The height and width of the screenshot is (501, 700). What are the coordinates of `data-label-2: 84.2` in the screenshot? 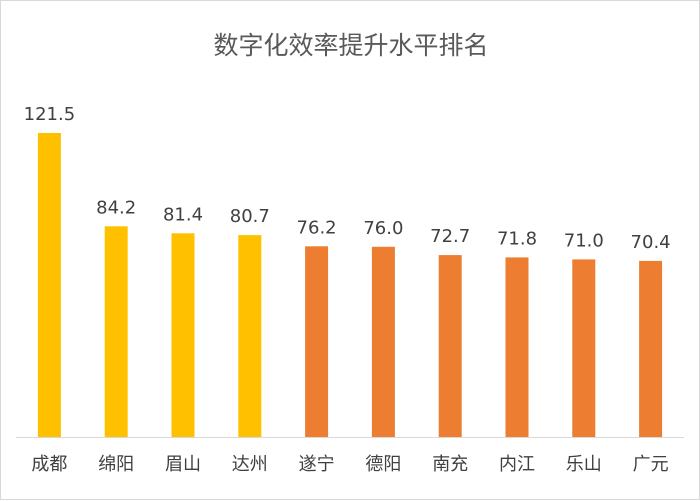 It's located at (116, 207).